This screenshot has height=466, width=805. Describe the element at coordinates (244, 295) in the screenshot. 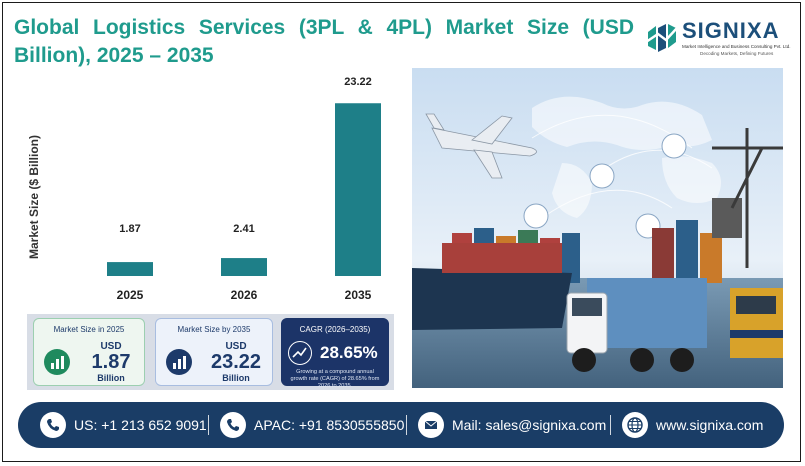

I see `x-tick-label-2026: 2026` at that location.